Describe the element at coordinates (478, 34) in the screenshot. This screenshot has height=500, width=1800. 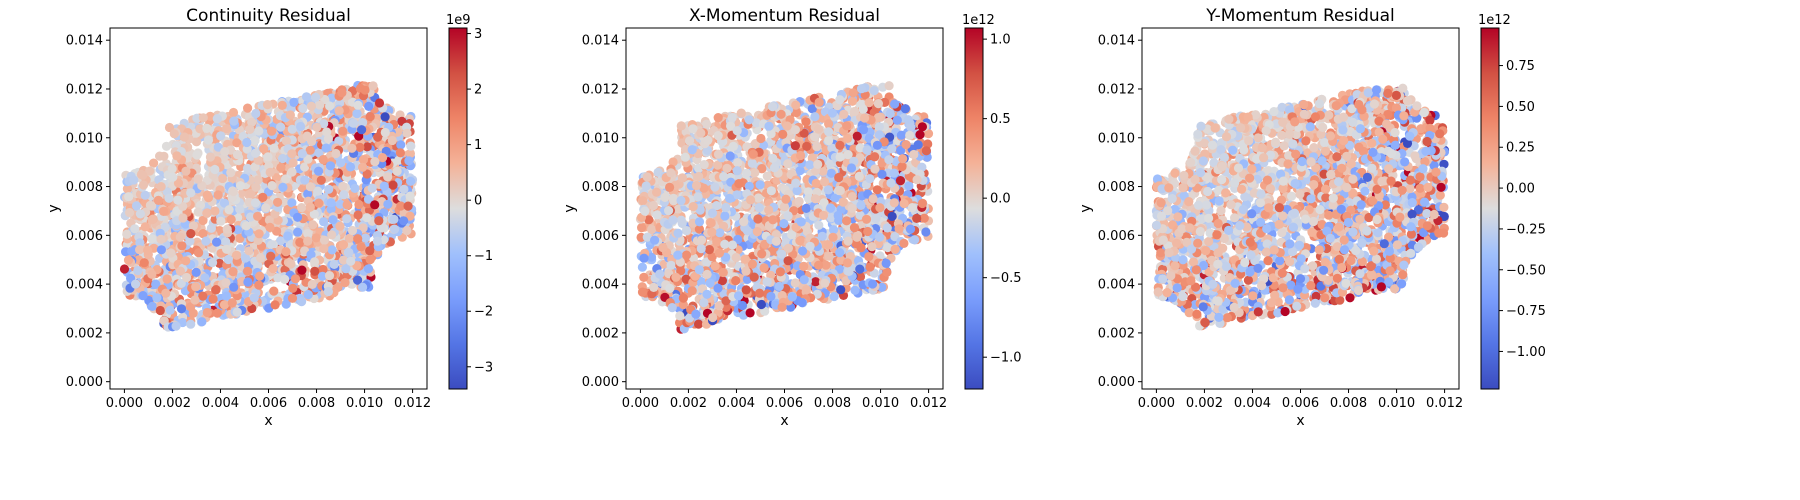
I see `colorbar-tick-label: 3` at that location.